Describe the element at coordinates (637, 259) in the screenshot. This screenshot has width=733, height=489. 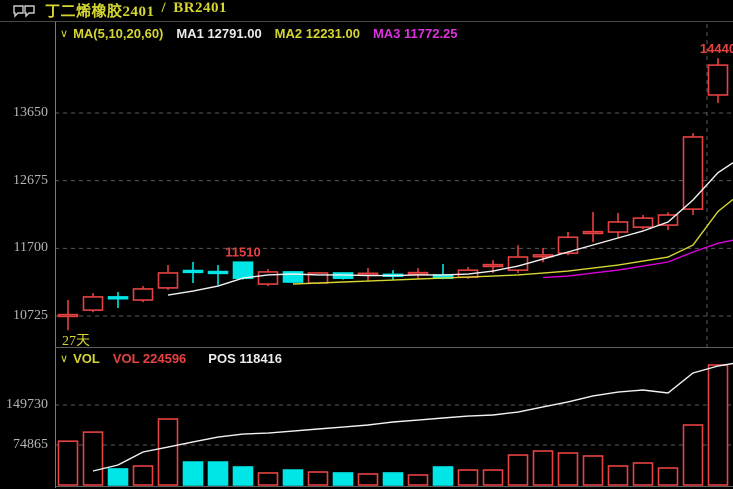
I see `ma3-line` at that location.